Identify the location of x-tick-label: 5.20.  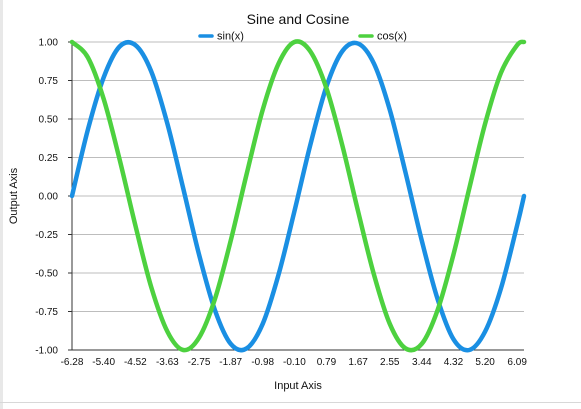
(485, 362).